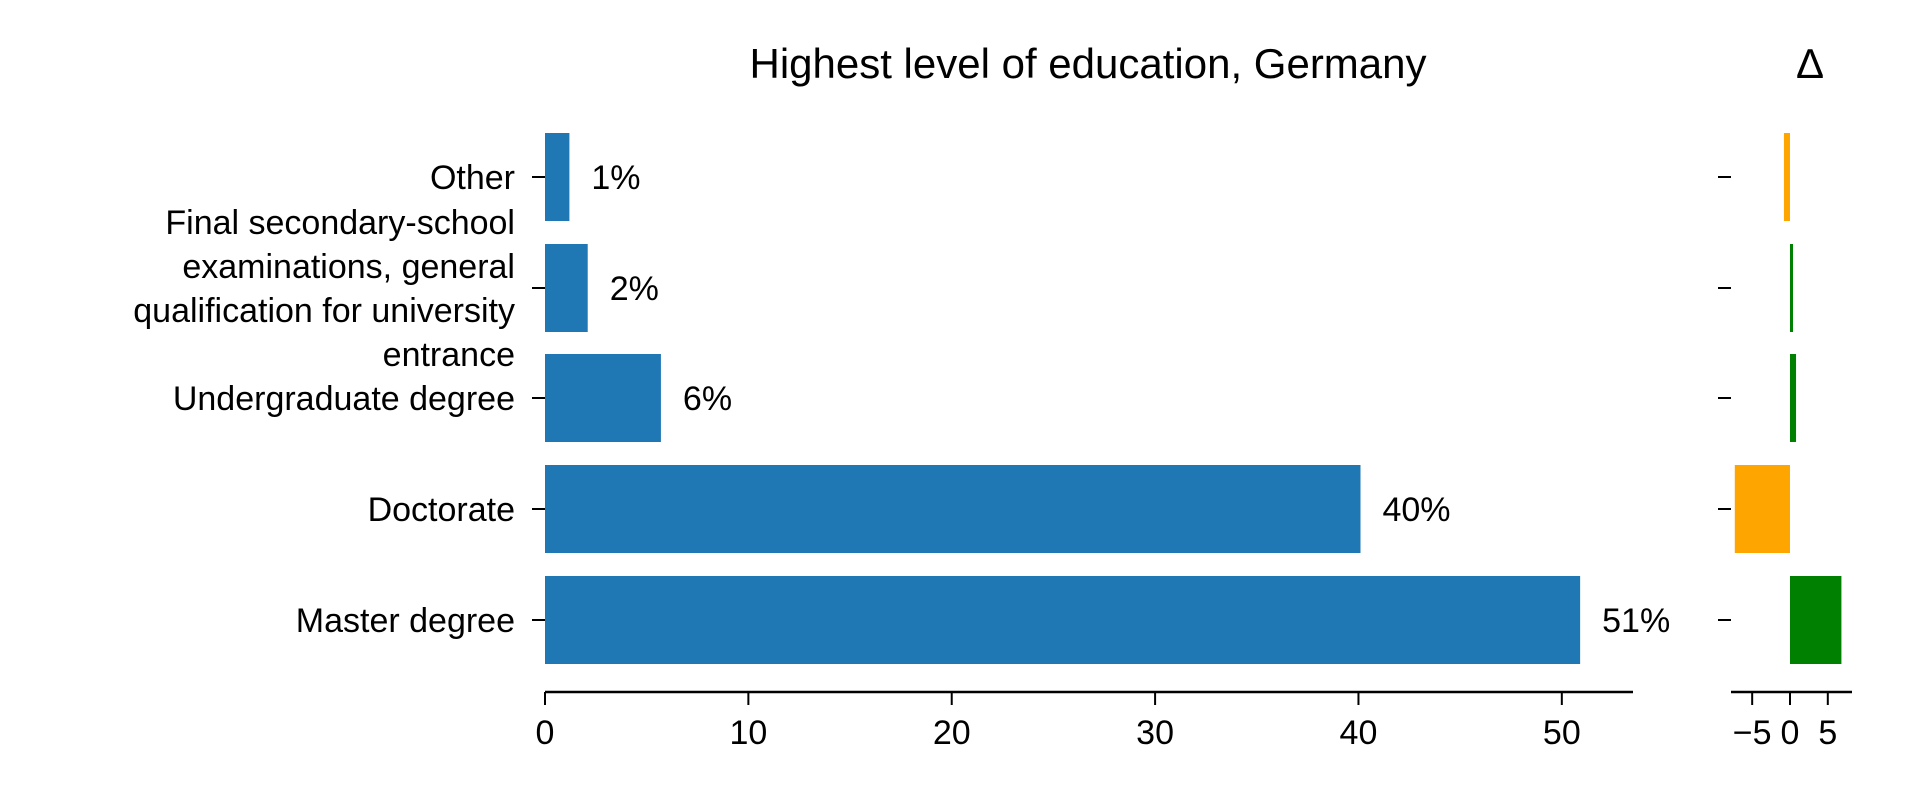 This screenshot has width=1920, height=805. I want to click on delta-x-tick-label: 5, so click(1827, 733).